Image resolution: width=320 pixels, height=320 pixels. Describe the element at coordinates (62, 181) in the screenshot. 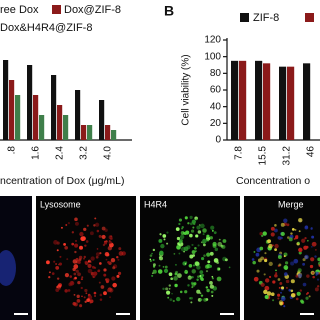

I see `x-axis-label: ncentration of Dox (μg/mL)` at that location.